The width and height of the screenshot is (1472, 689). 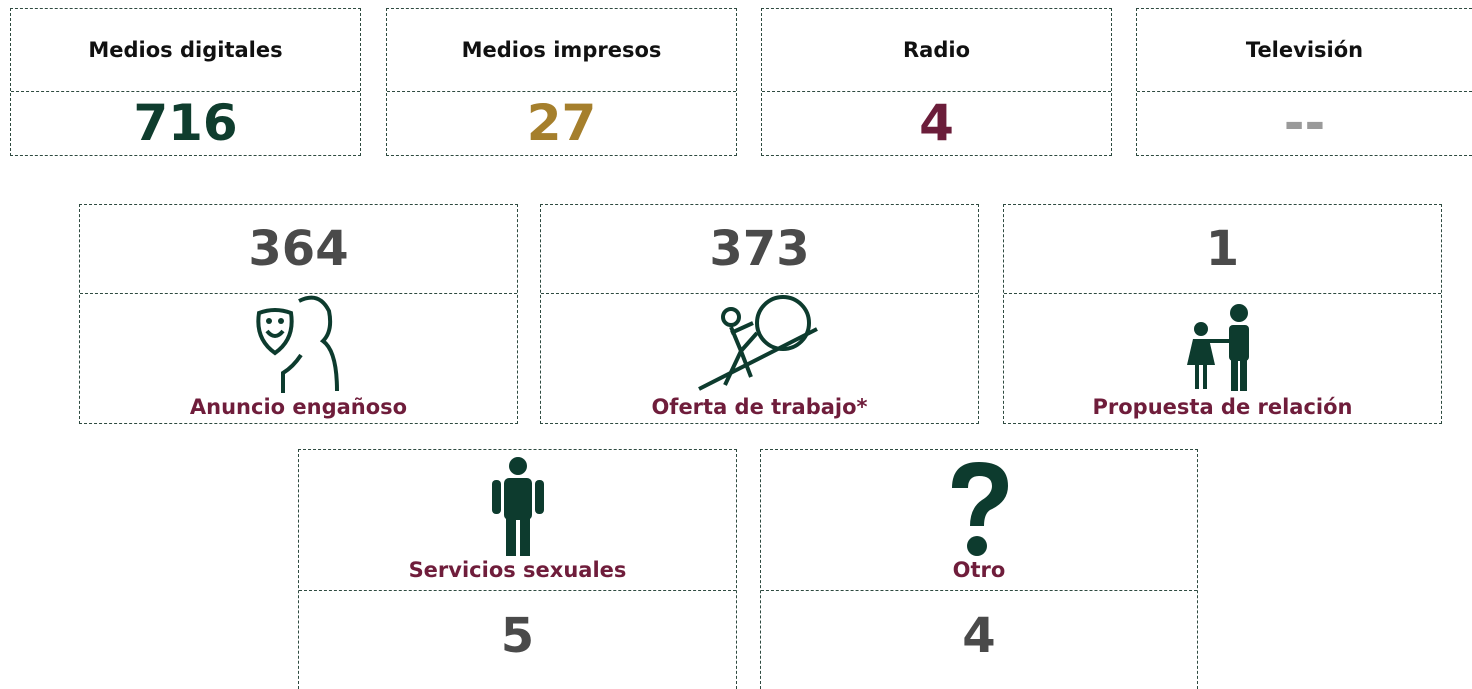 I want to click on type-card: 1 Propuesta de relación, so click(x=1222, y=314).